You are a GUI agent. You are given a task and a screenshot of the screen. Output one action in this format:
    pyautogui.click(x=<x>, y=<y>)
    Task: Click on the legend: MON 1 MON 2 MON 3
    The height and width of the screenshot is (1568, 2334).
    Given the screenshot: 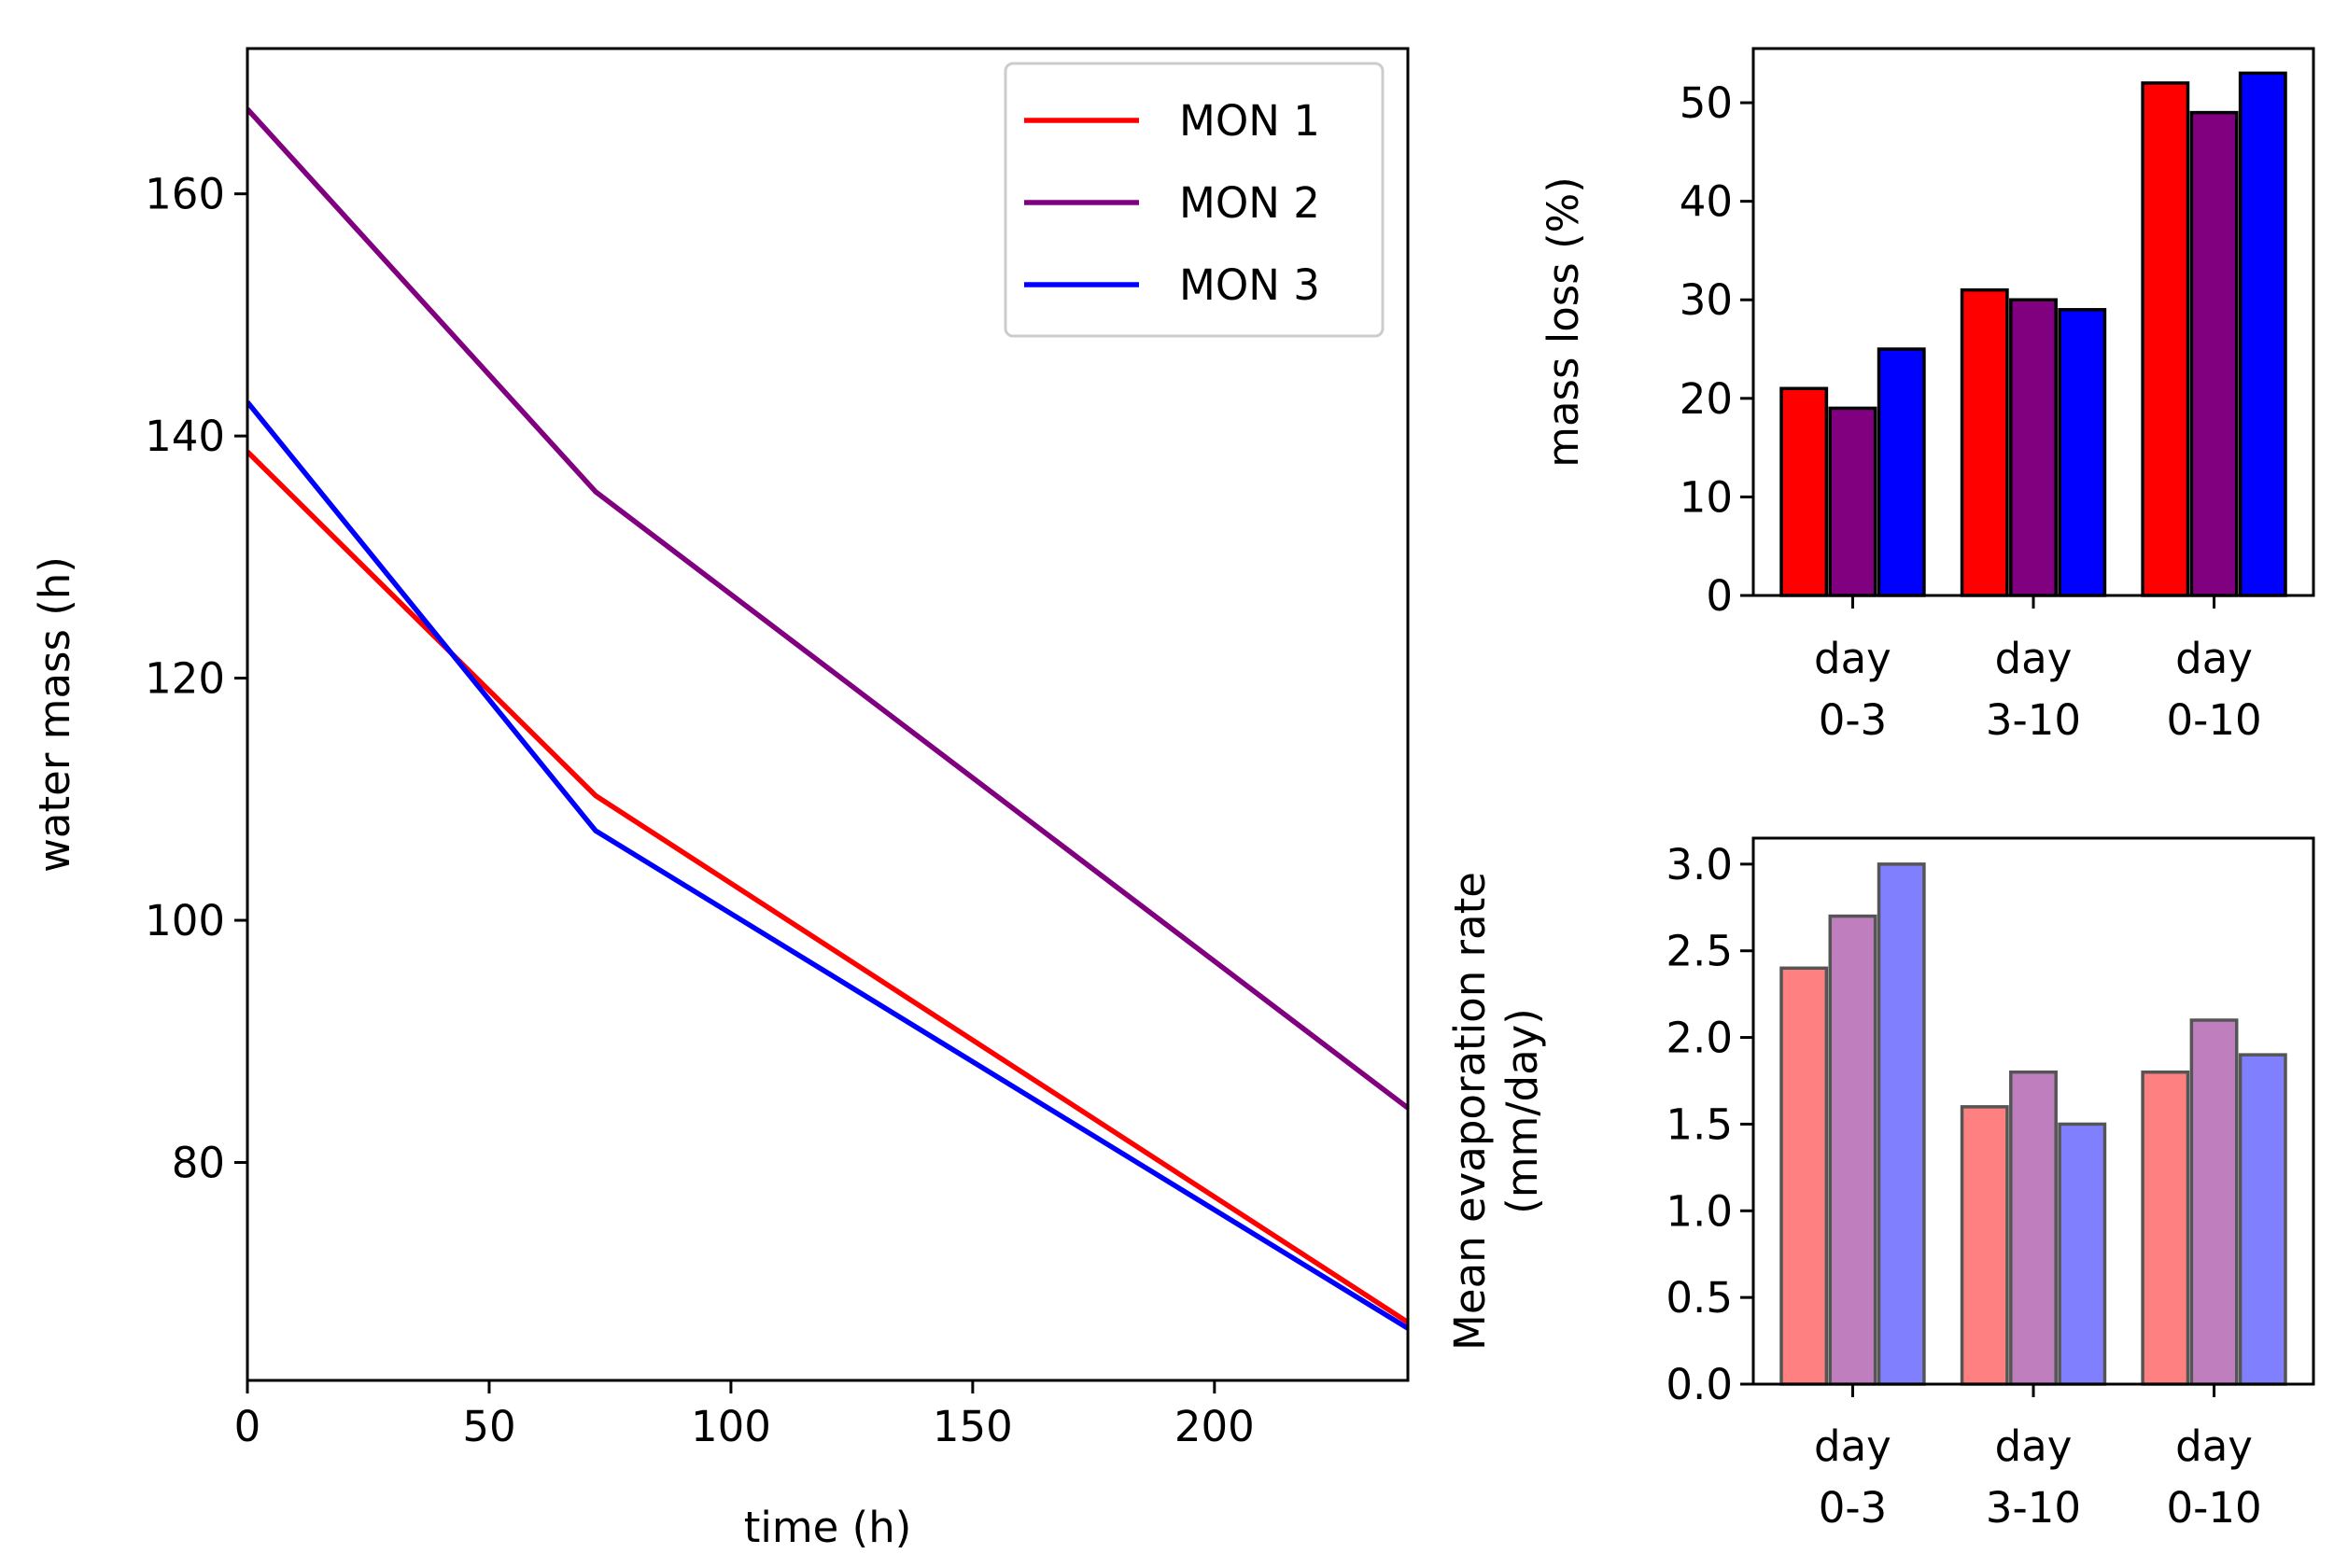 What is the action you would take?
    pyautogui.click(x=1194, y=200)
    